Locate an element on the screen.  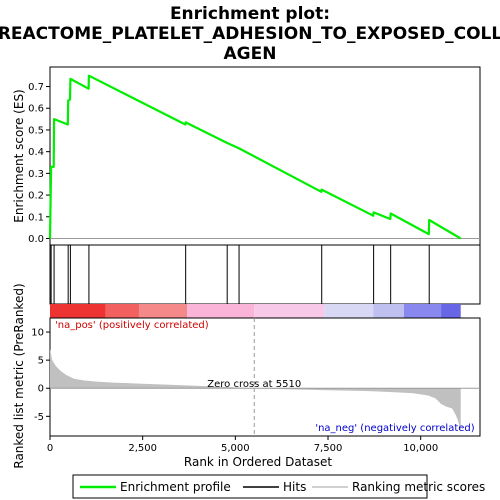
rank-color-bar is located at coordinates (255, 311).